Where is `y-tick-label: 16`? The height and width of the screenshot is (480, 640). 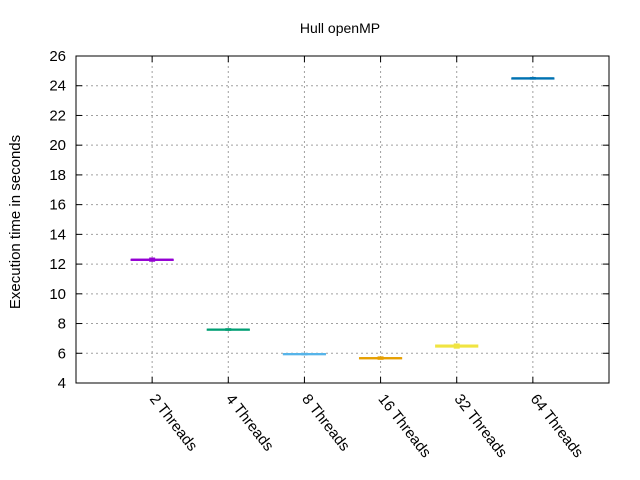
y-tick-label: 16 is located at coordinates (57, 205).